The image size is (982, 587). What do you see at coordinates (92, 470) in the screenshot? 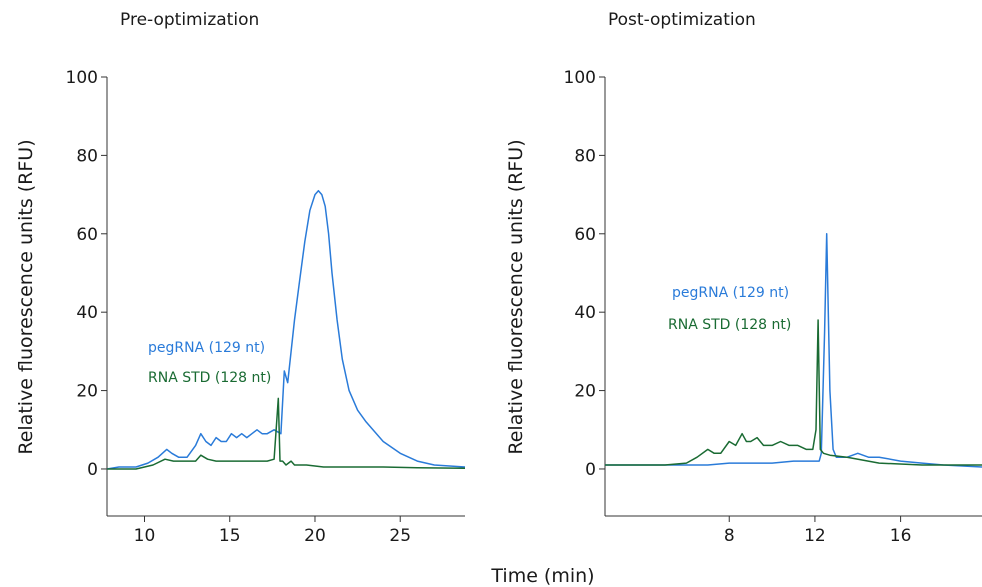
I see `y-tick-label-pre: 0` at bounding box center [92, 470].